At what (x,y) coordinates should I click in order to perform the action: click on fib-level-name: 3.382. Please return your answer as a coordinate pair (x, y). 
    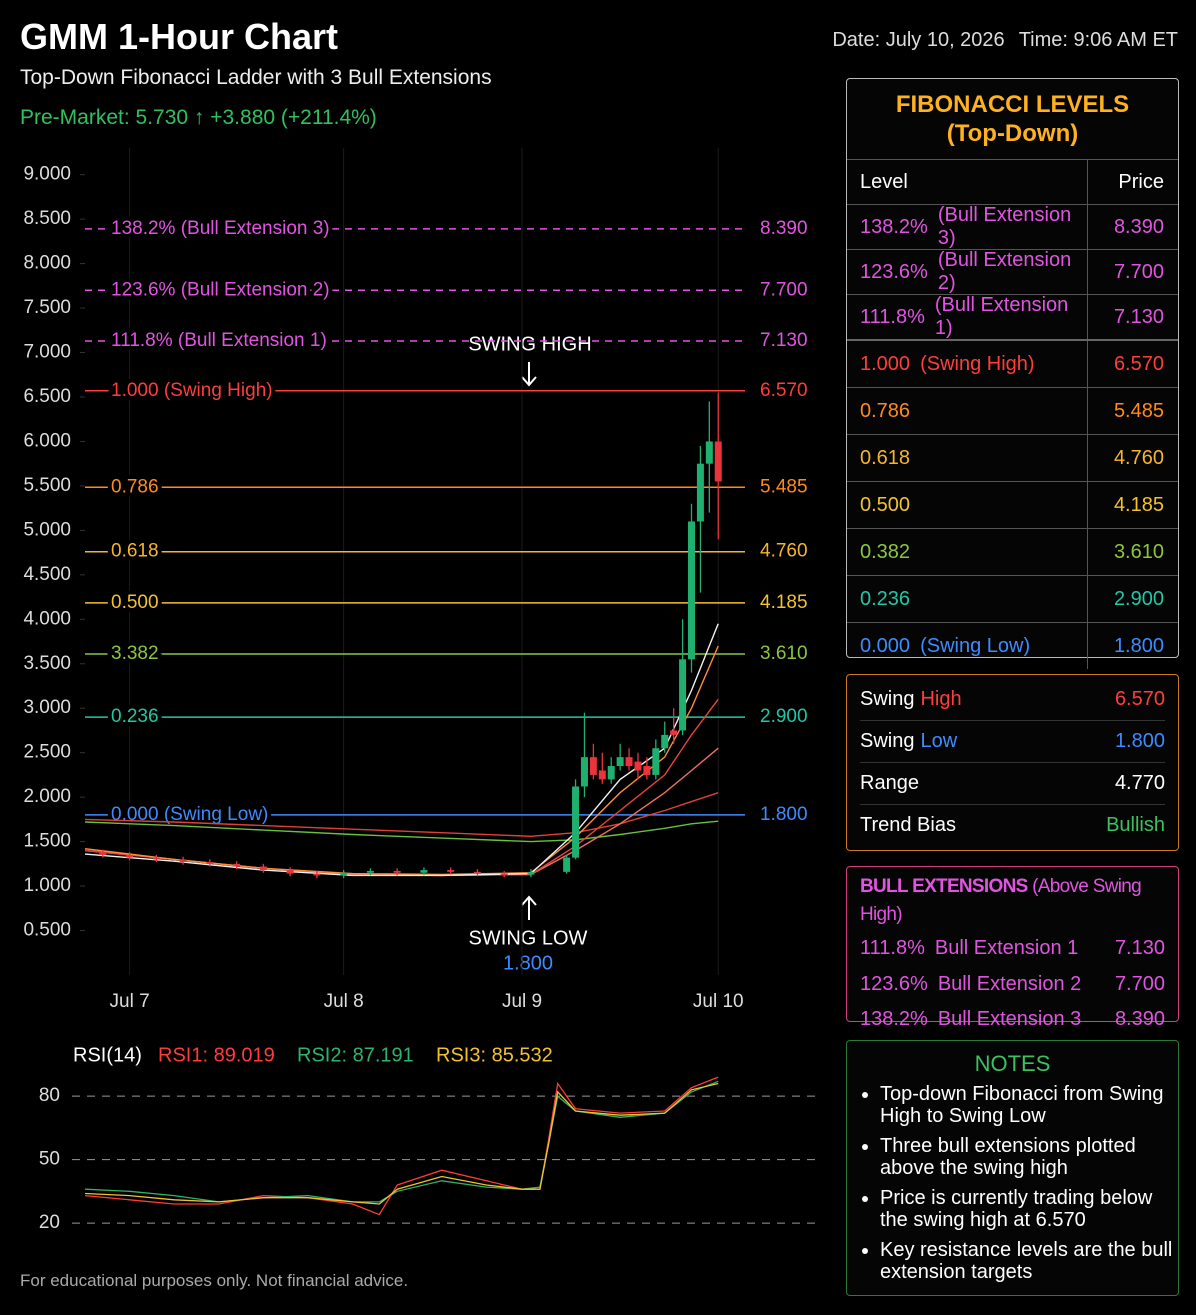
    Looking at the image, I should click on (135, 653).